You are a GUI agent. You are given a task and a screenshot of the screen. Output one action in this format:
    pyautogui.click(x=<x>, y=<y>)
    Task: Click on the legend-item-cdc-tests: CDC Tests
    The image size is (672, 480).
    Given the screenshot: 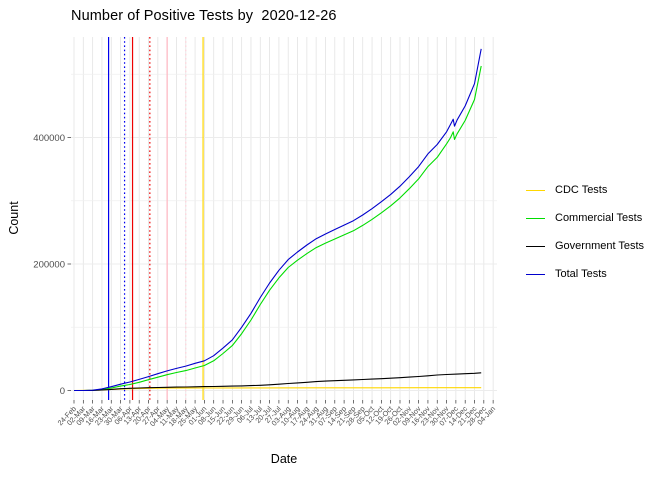 What is the action you would take?
    pyautogui.click(x=585, y=190)
    